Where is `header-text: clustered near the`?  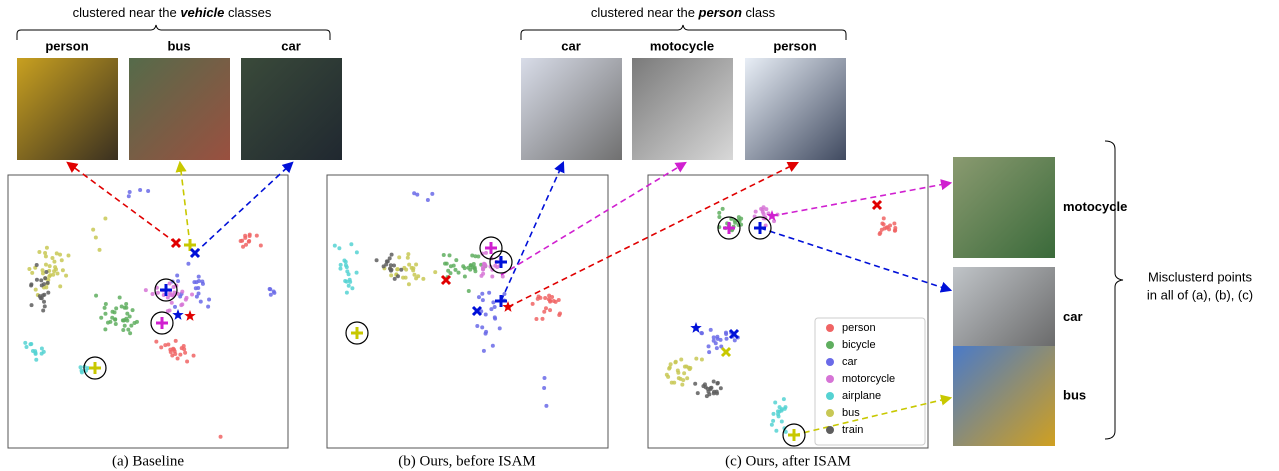 header-text: clustered near the is located at coordinates (127, 12).